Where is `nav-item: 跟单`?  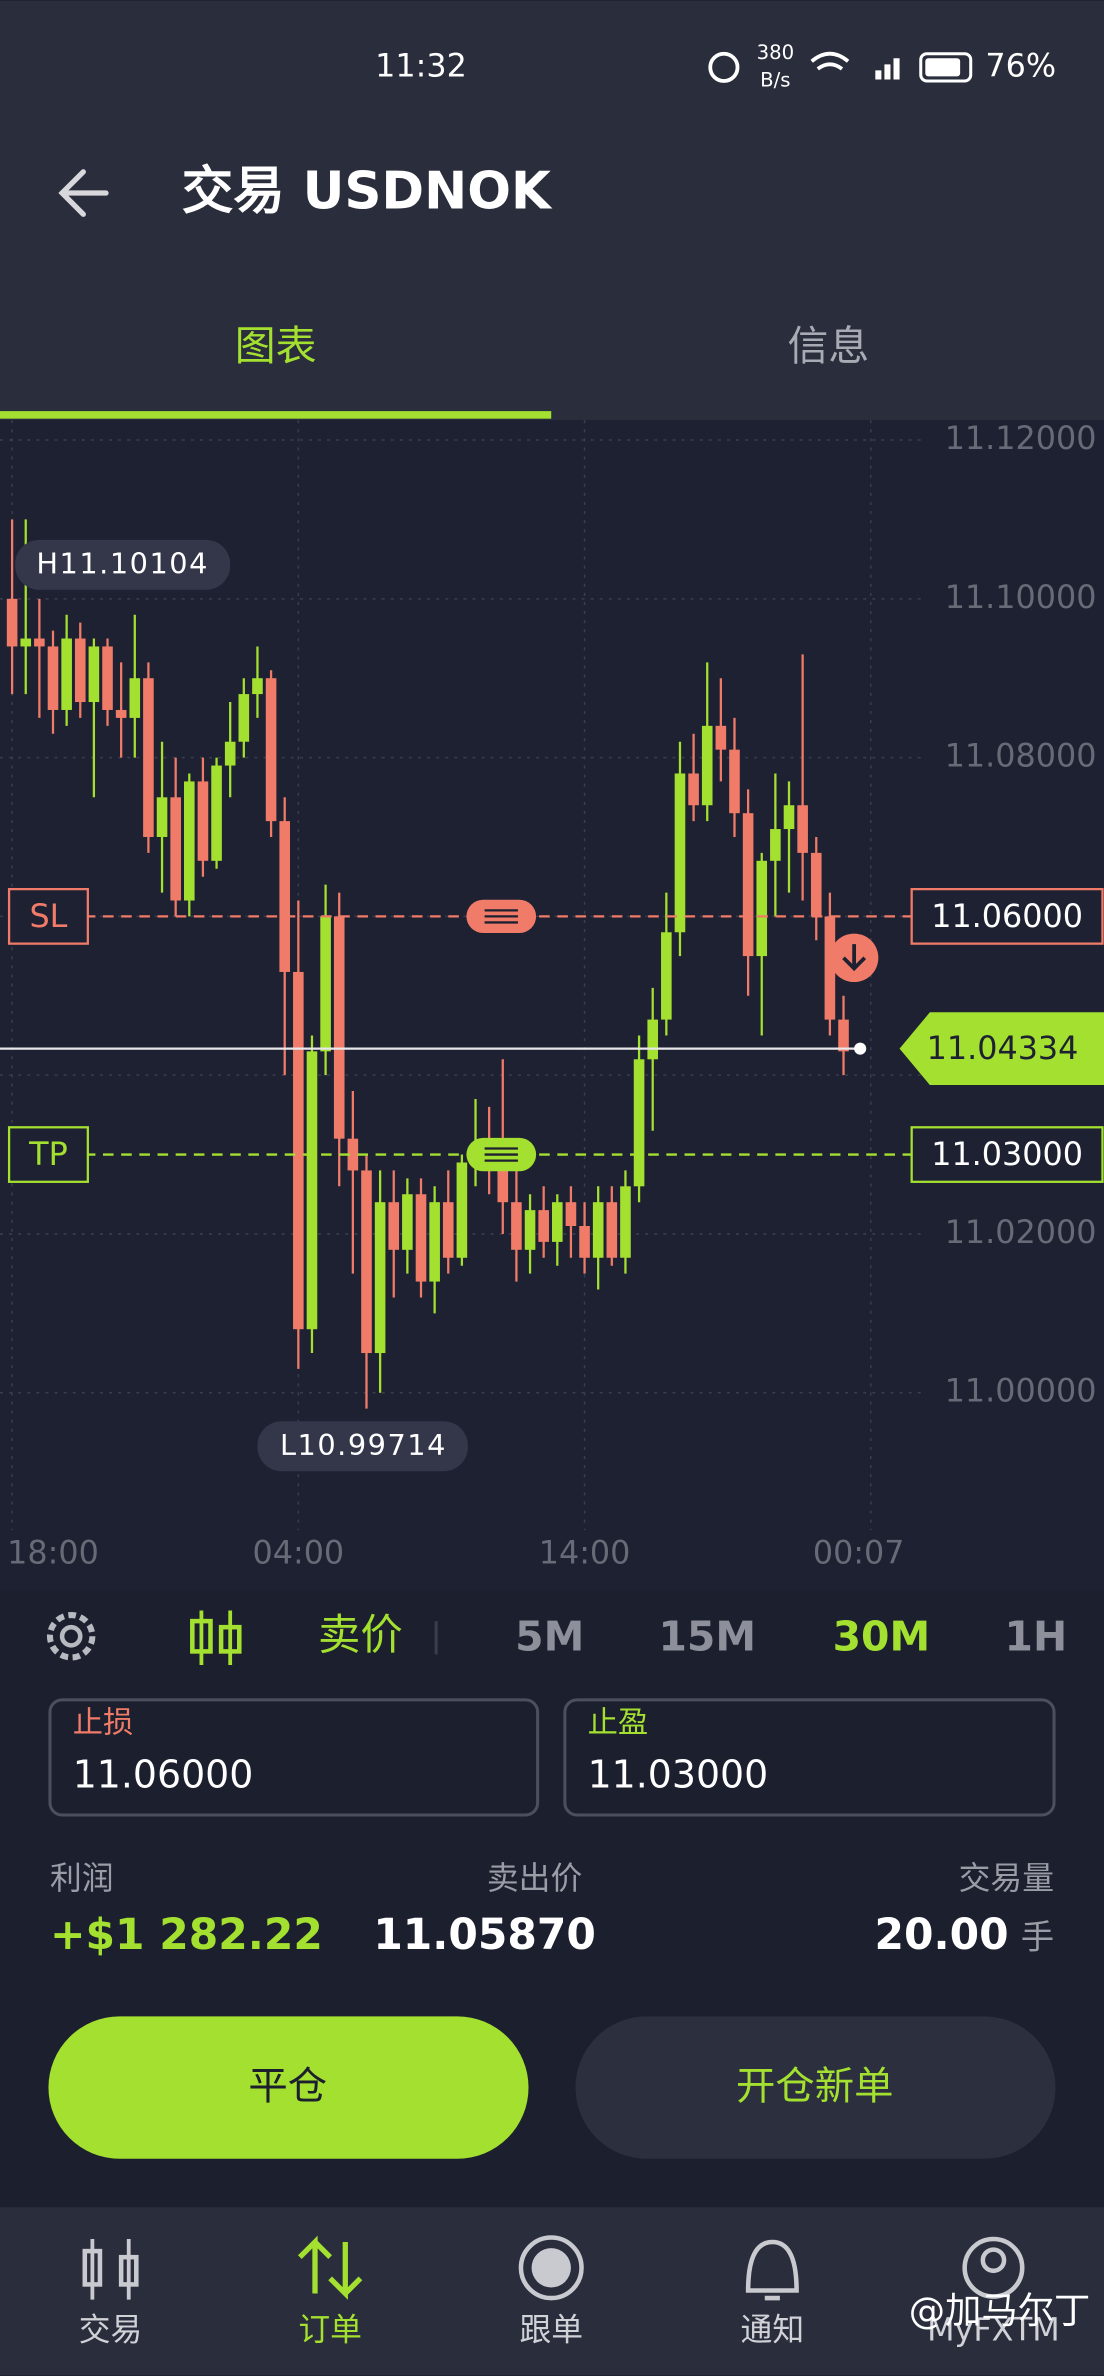
nav-item: 跟单 is located at coordinates (551, 2329).